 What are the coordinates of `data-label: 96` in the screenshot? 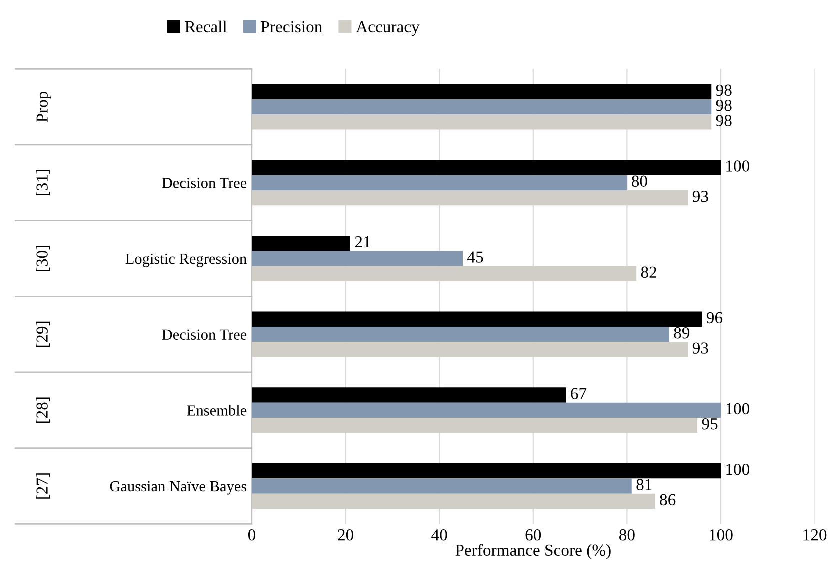 It's located at (714, 318).